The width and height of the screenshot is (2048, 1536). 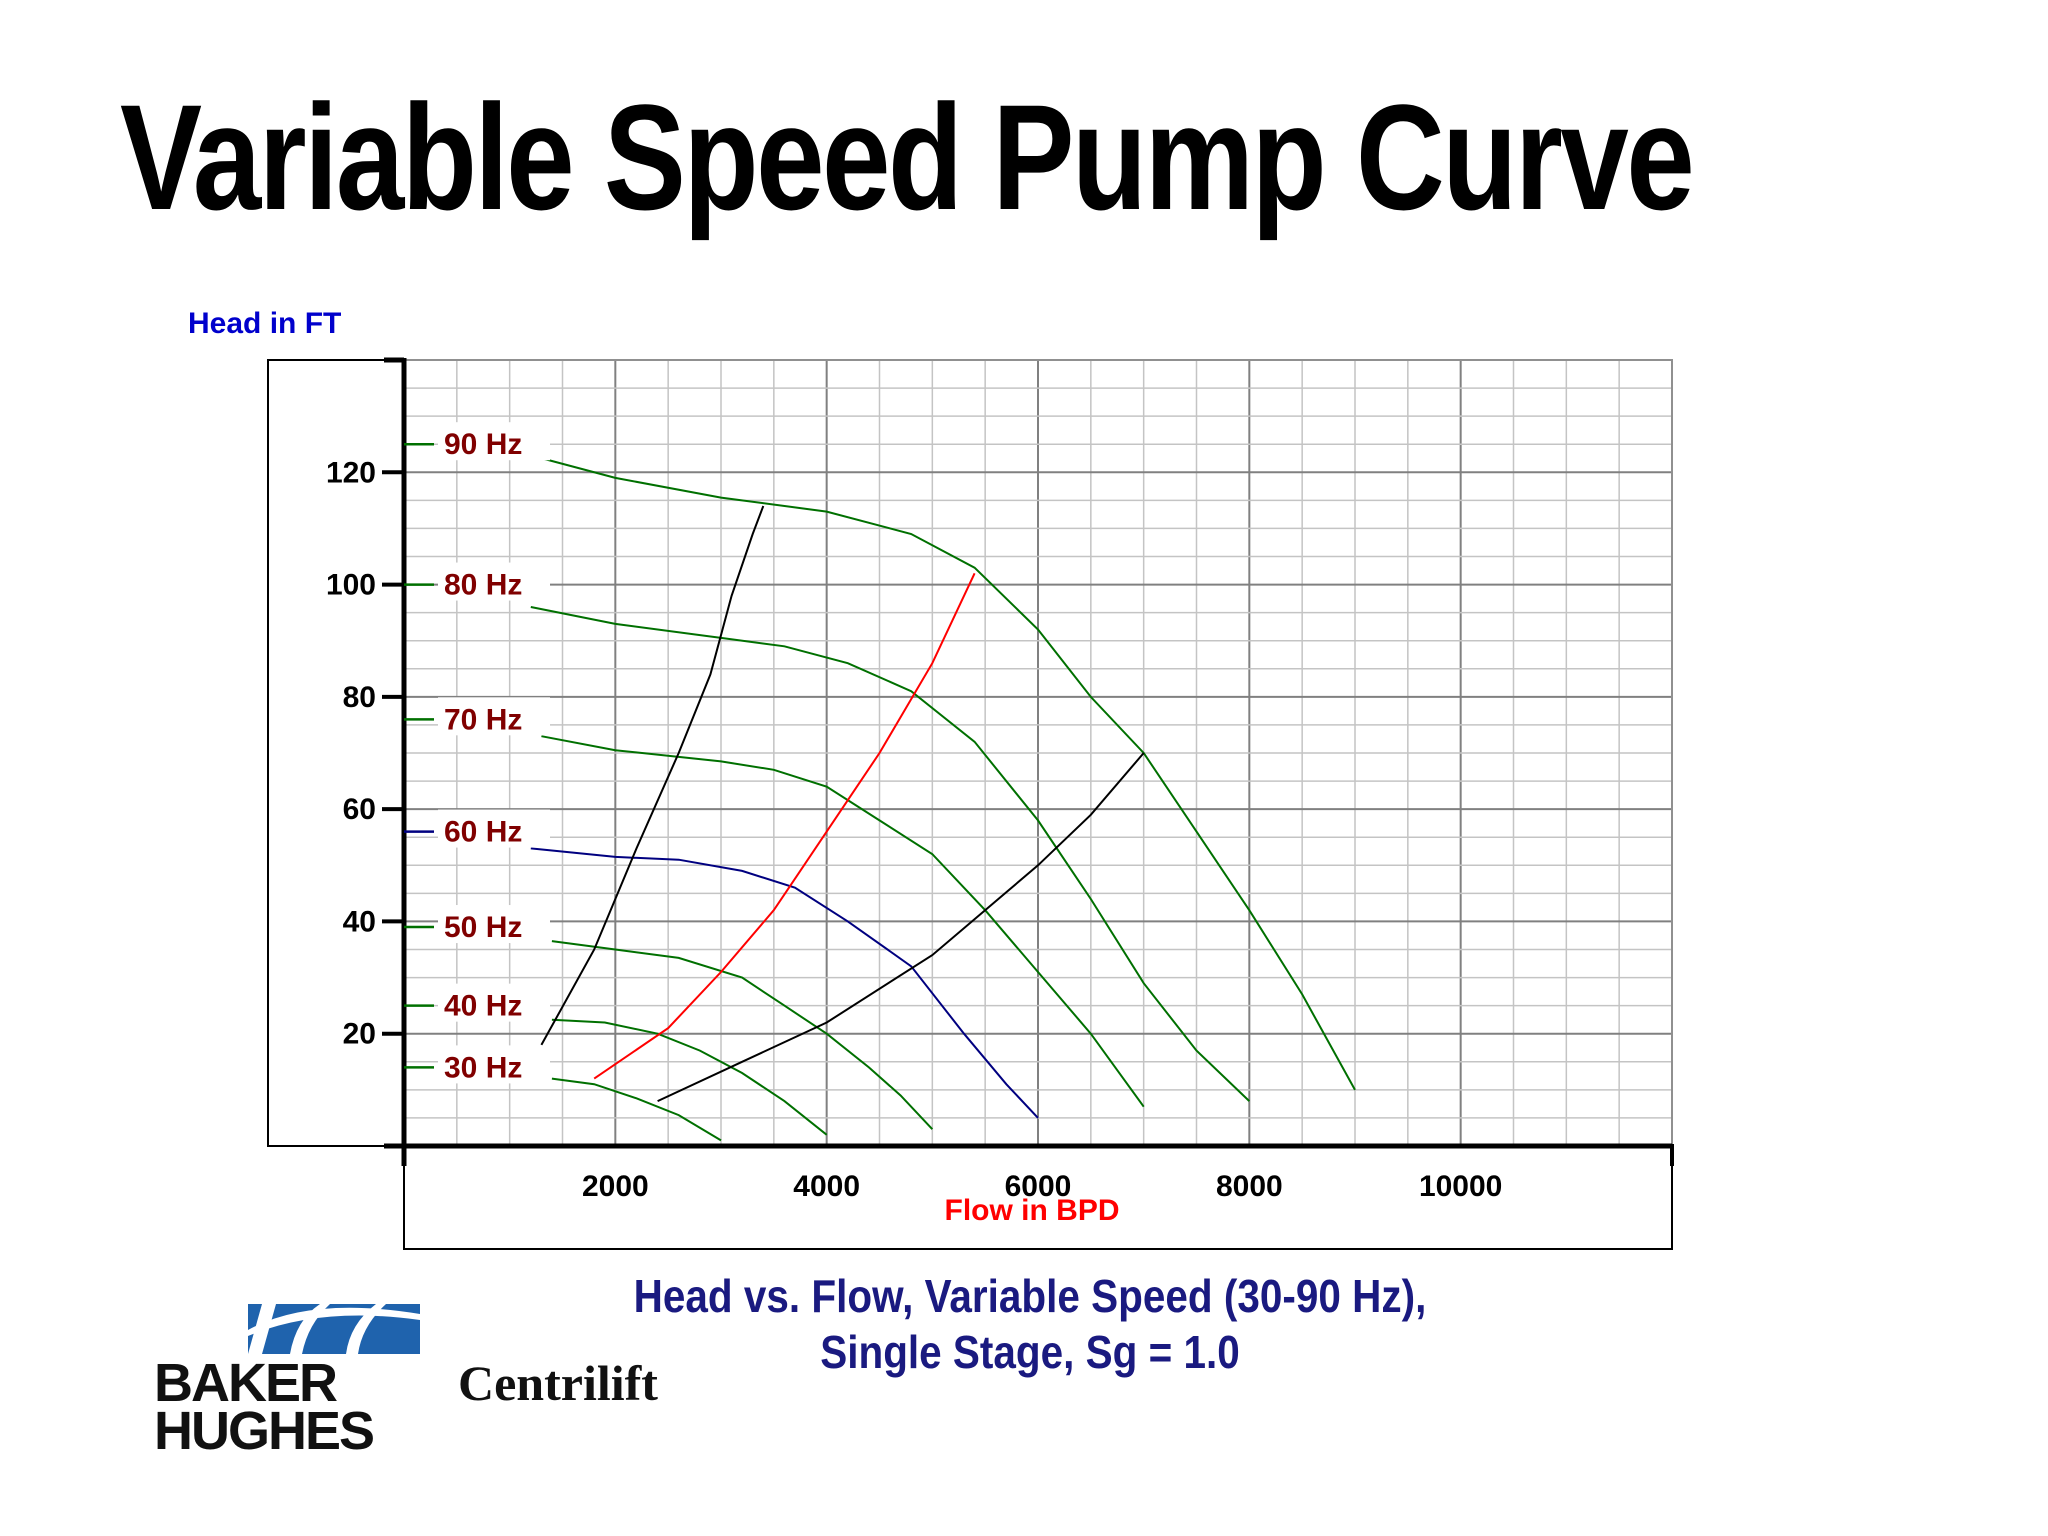 I want to click on label-bg-80-hz, so click(x=494, y=581).